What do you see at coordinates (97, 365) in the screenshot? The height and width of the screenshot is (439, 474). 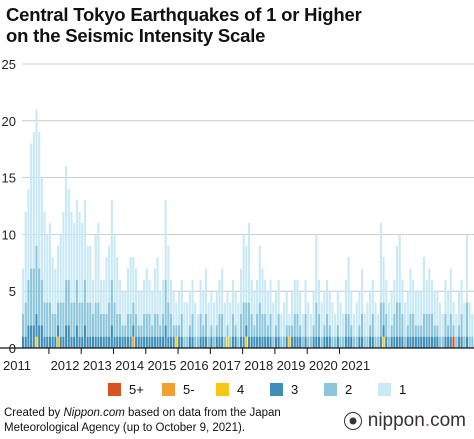 I see `x-tick-label: 2013` at bounding box center [97, 365].